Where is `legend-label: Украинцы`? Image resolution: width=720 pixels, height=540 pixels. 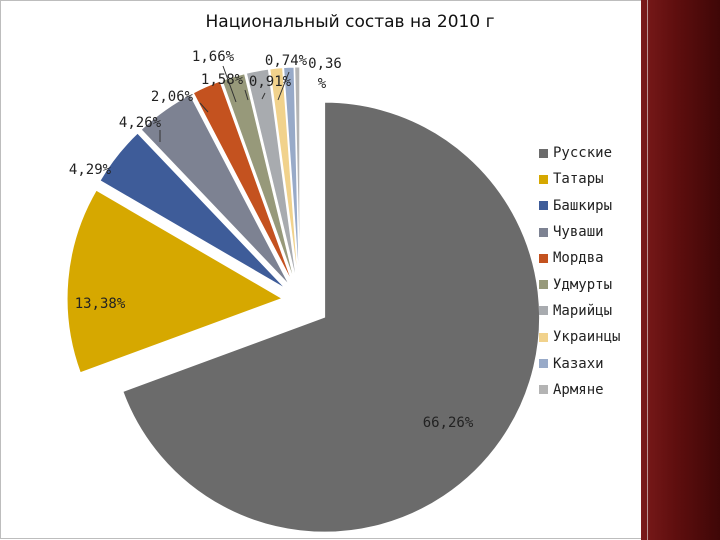
legend-label: Украинцы is located at coordinates (587, 337).